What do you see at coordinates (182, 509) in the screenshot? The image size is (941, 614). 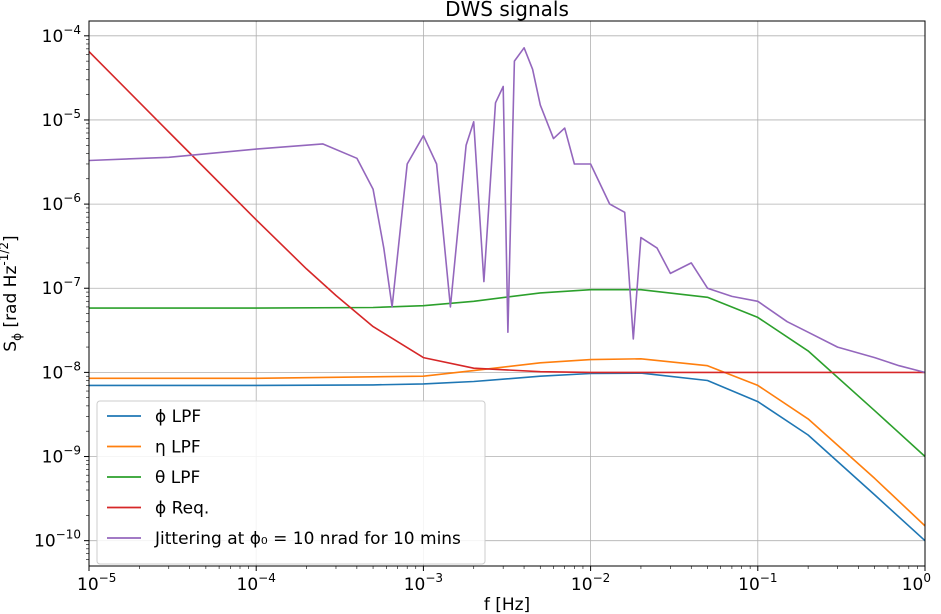 I see `legend-label-4: ϕ Req.` at bounding box center [182, 509].